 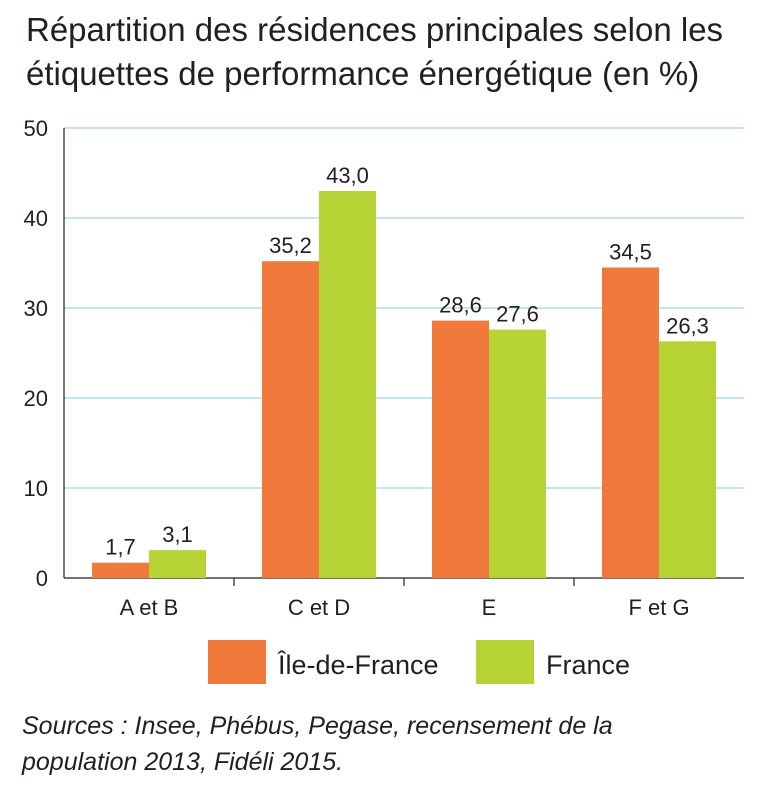 What do you see at coordinates (149, 607) in the screenshot?
I see `x-tick-label: A et B` at bounding box center [149, 607].